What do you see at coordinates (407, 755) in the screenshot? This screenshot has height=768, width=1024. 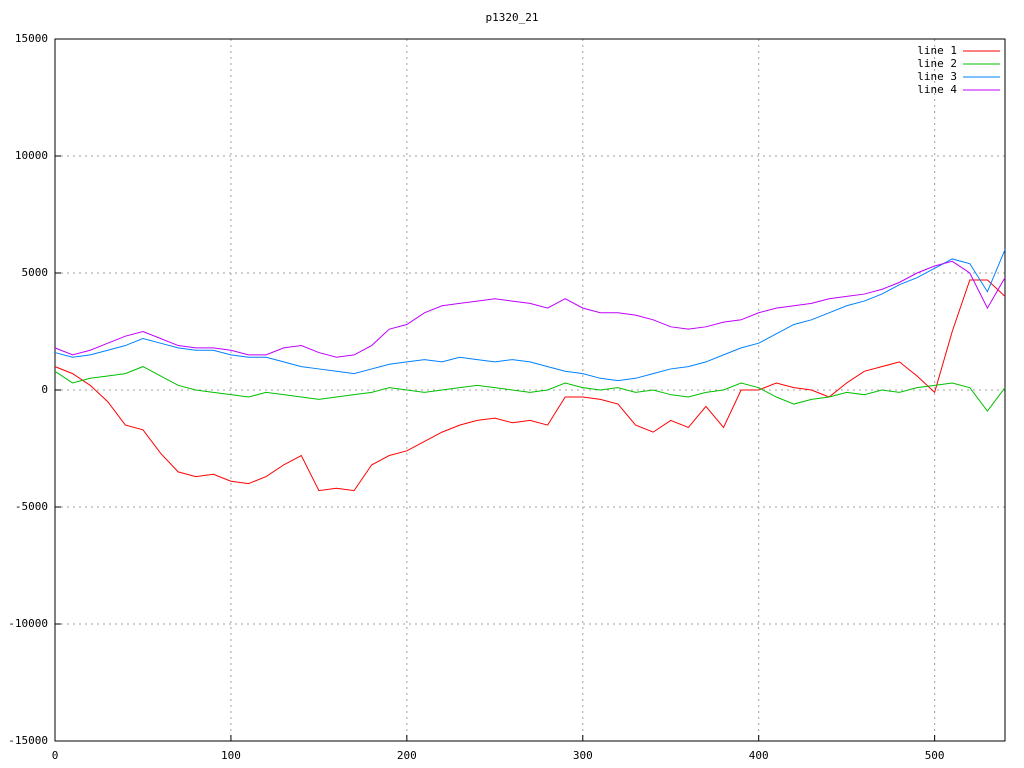 I see `x-tick-label: 200` at bounding box center [407, 755].